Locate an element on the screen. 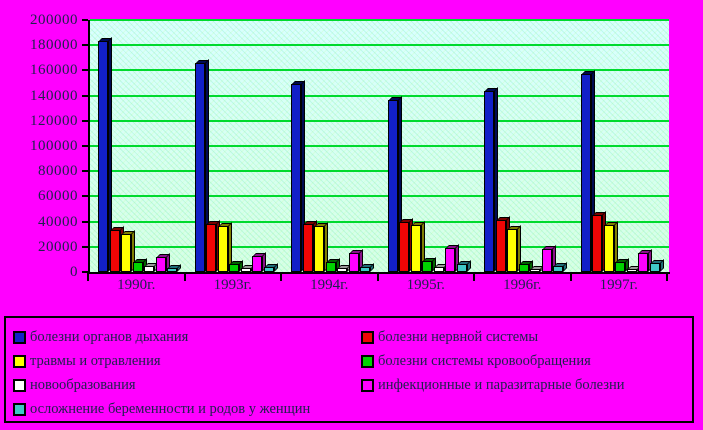 The width and height of the screenshot is (703, 430). y-tick-label: 20000 is located at coordinates (58, 246).